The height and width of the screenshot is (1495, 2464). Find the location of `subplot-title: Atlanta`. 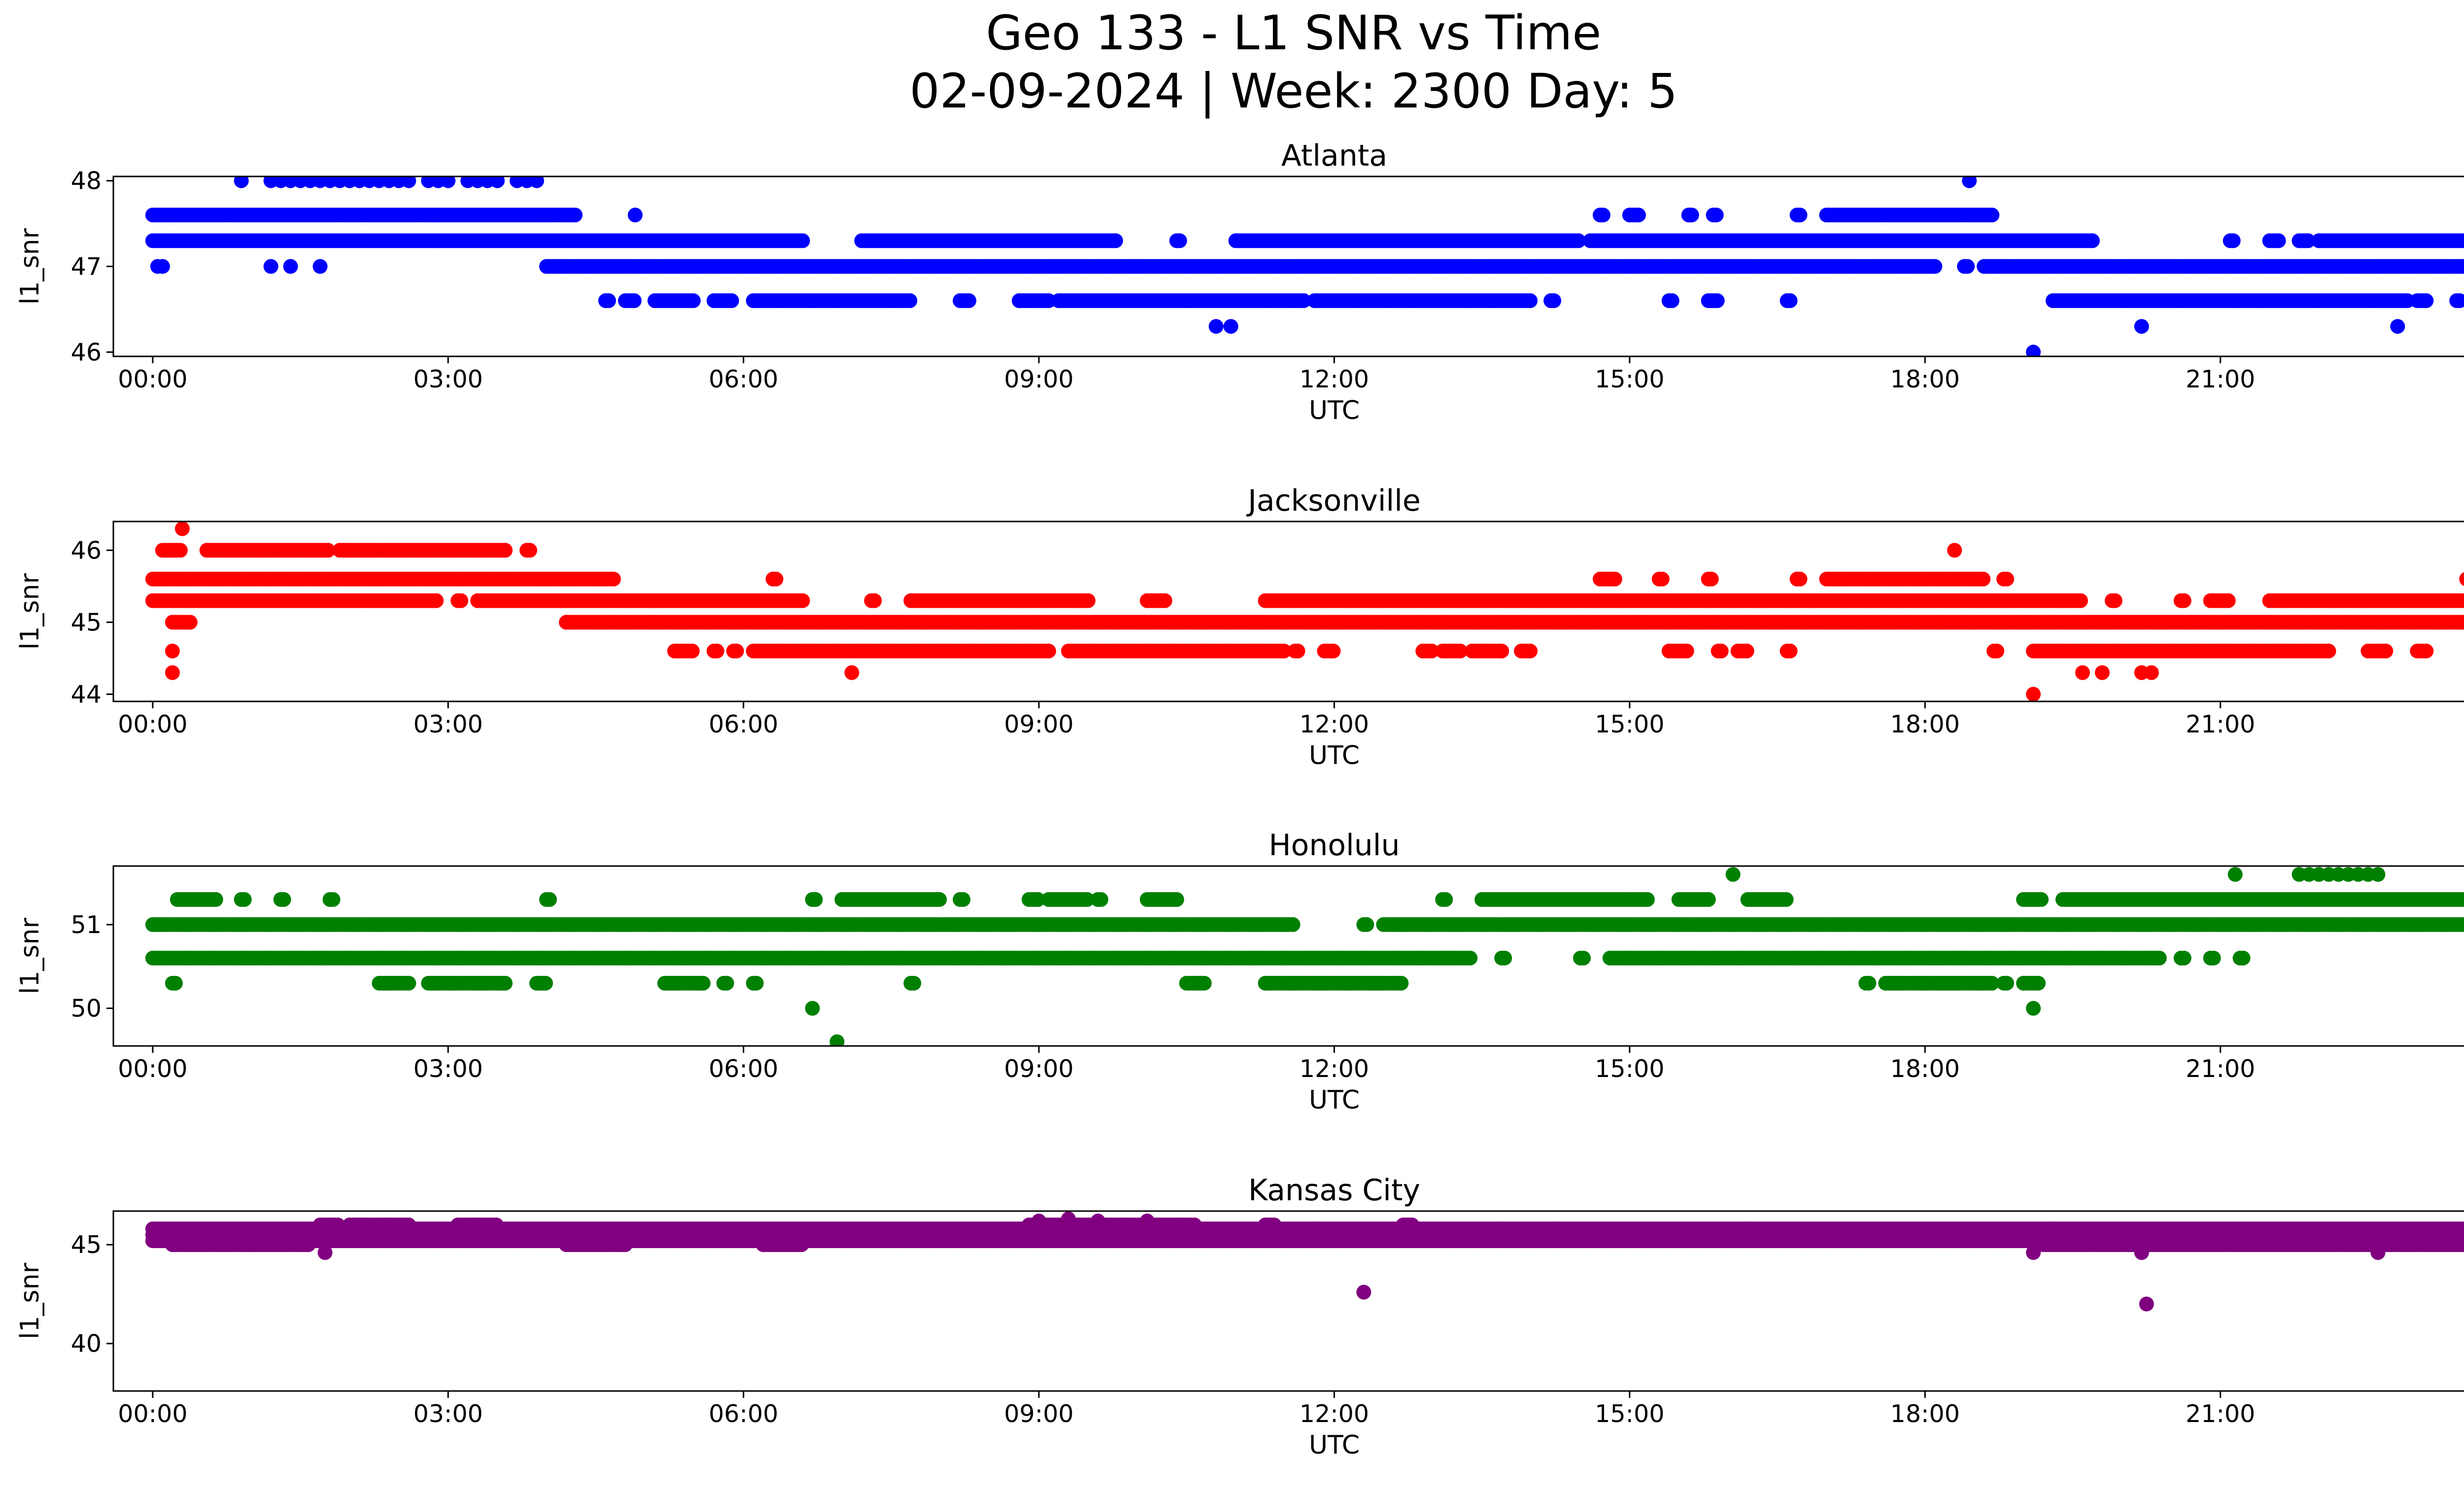

subplot-title: Atlanta is located at coordinates (1334, 156).